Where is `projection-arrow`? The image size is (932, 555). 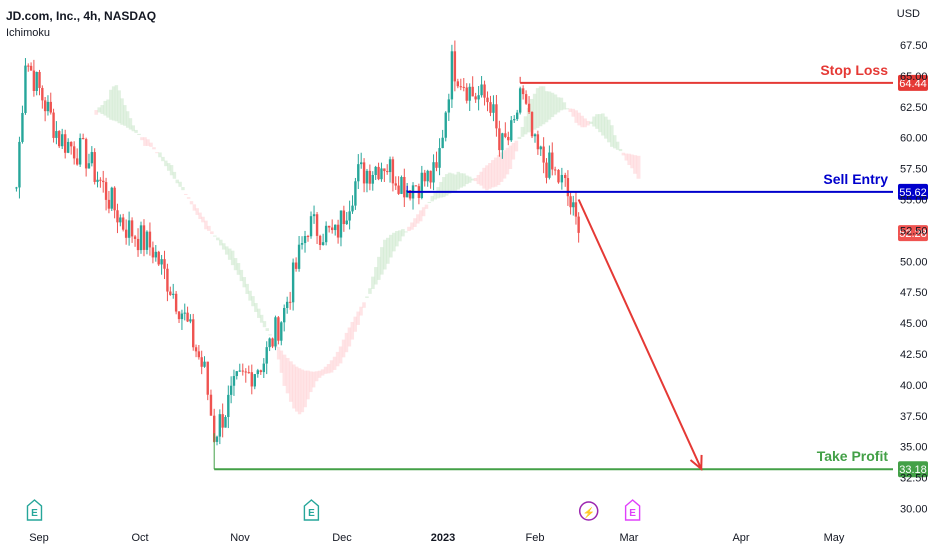 projection-arrow is located at coordinates (640, 334).